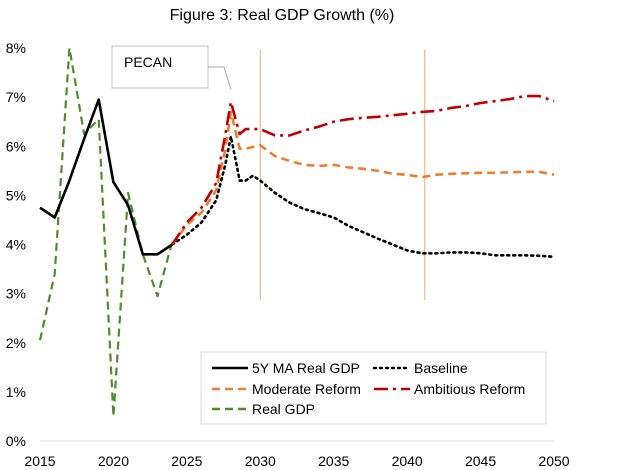 Image resolution: width=636 pixels, height=470 pixels. Describe the element at coordinates (16, 294) in the screenshot. I see `y-tick-label: 3%` at that location.